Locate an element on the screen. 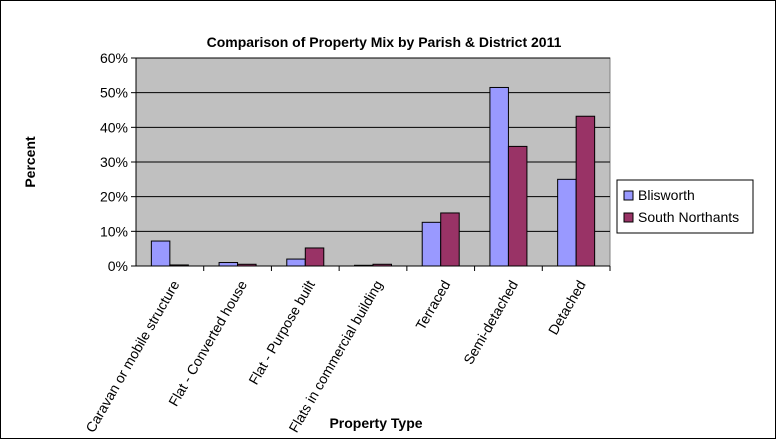 This screenshot has width=776, height=444. x-axis-title: Property Type is located at coordinates (375, 423).